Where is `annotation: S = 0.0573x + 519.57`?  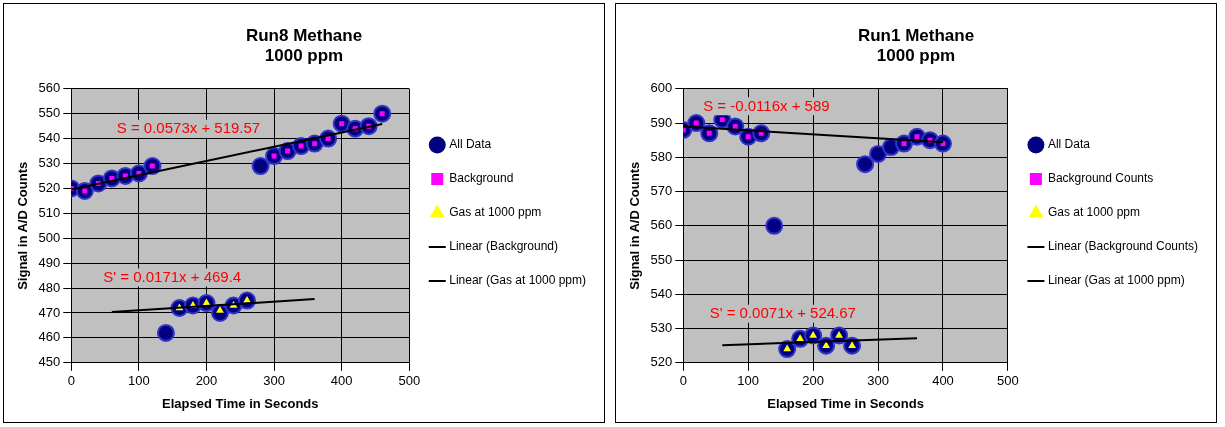 annotation: S = 0.0573x + 519.57 is located at coordinates (188, 128).